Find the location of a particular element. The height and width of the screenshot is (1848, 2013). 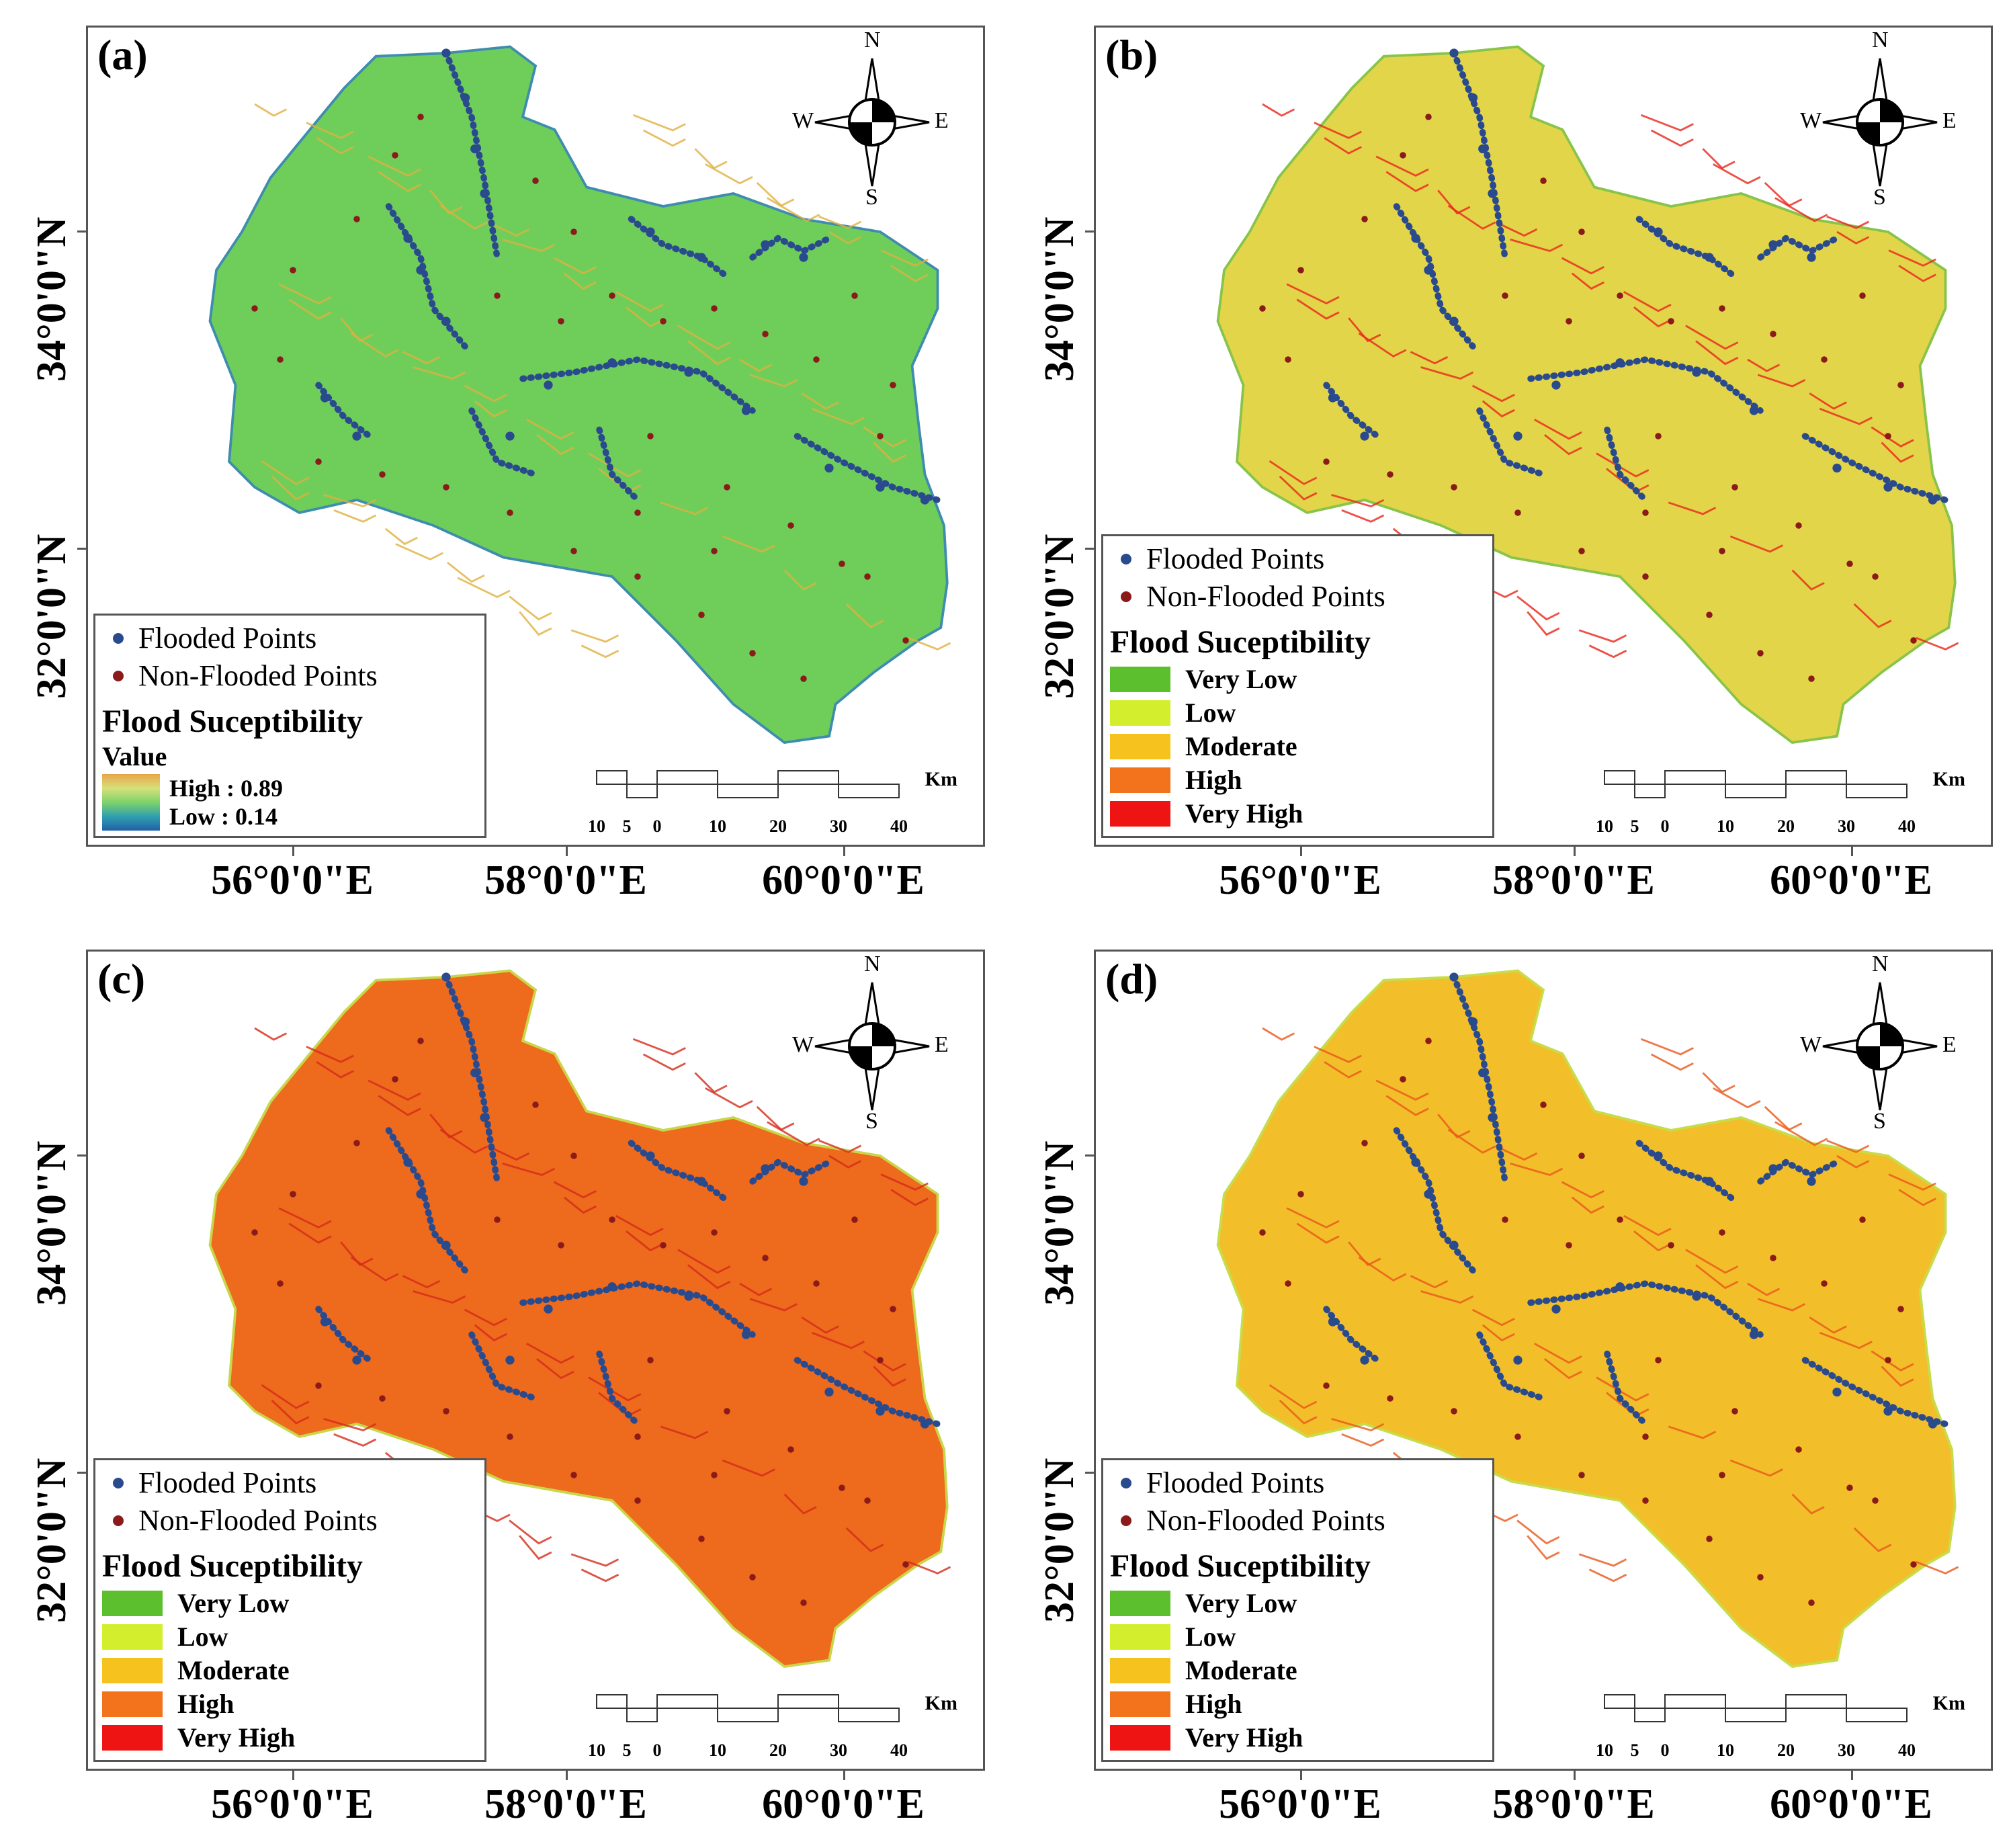

legend-class: Low is located at coordinates (290, 1637).